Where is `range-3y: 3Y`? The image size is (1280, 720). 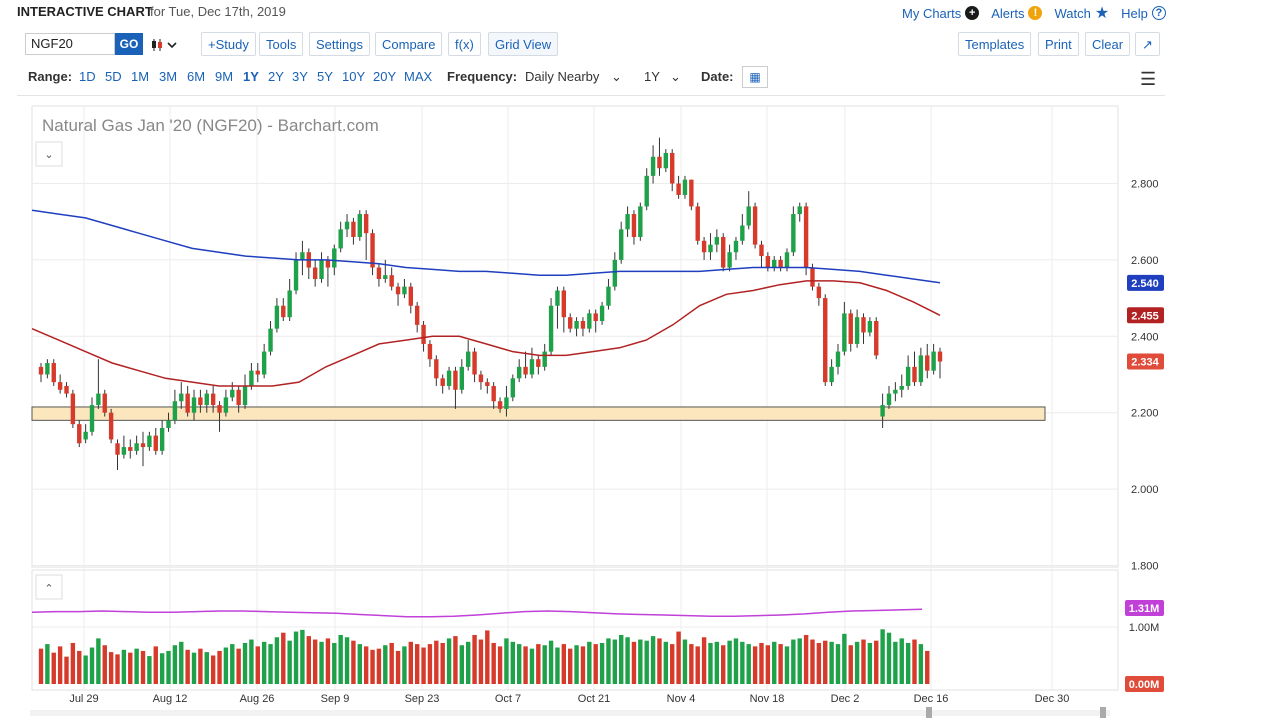
range-3y: 3Y is located at coordinates (300, 76).